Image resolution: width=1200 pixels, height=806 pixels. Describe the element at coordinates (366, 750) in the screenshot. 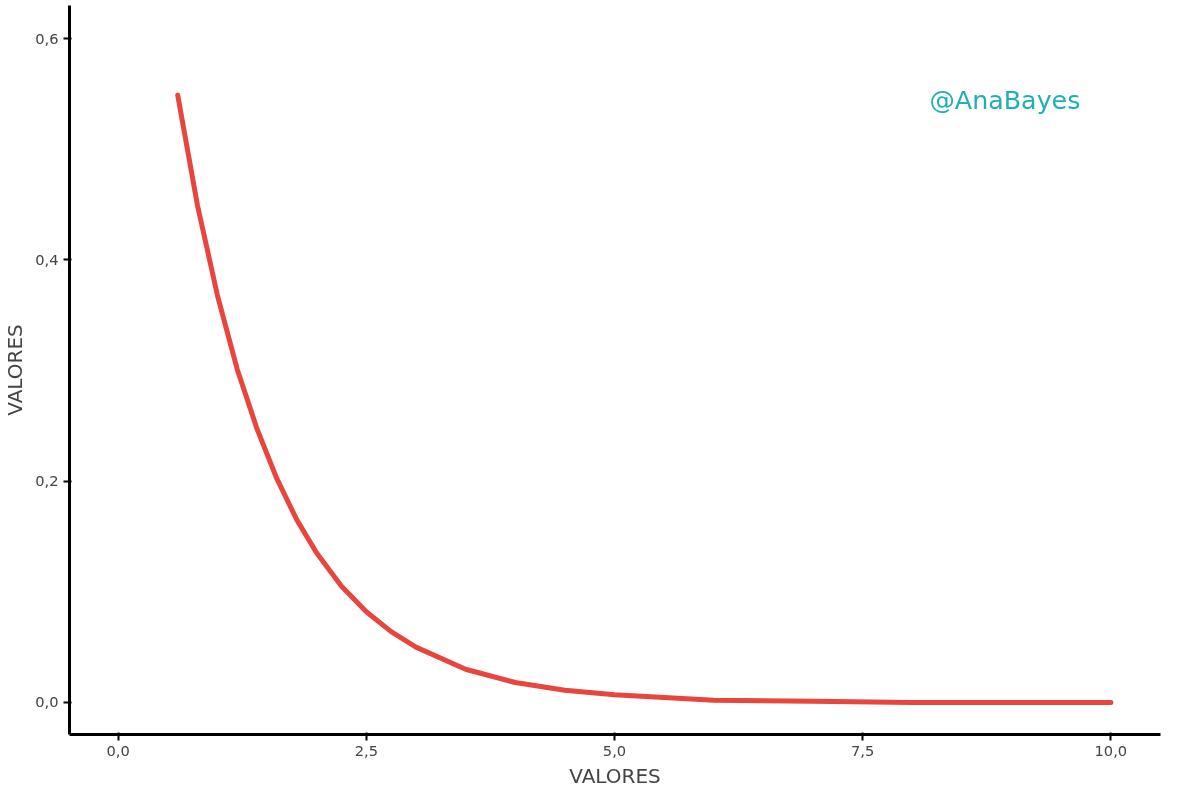

I see `x-tick-label: 2,5` at that location.